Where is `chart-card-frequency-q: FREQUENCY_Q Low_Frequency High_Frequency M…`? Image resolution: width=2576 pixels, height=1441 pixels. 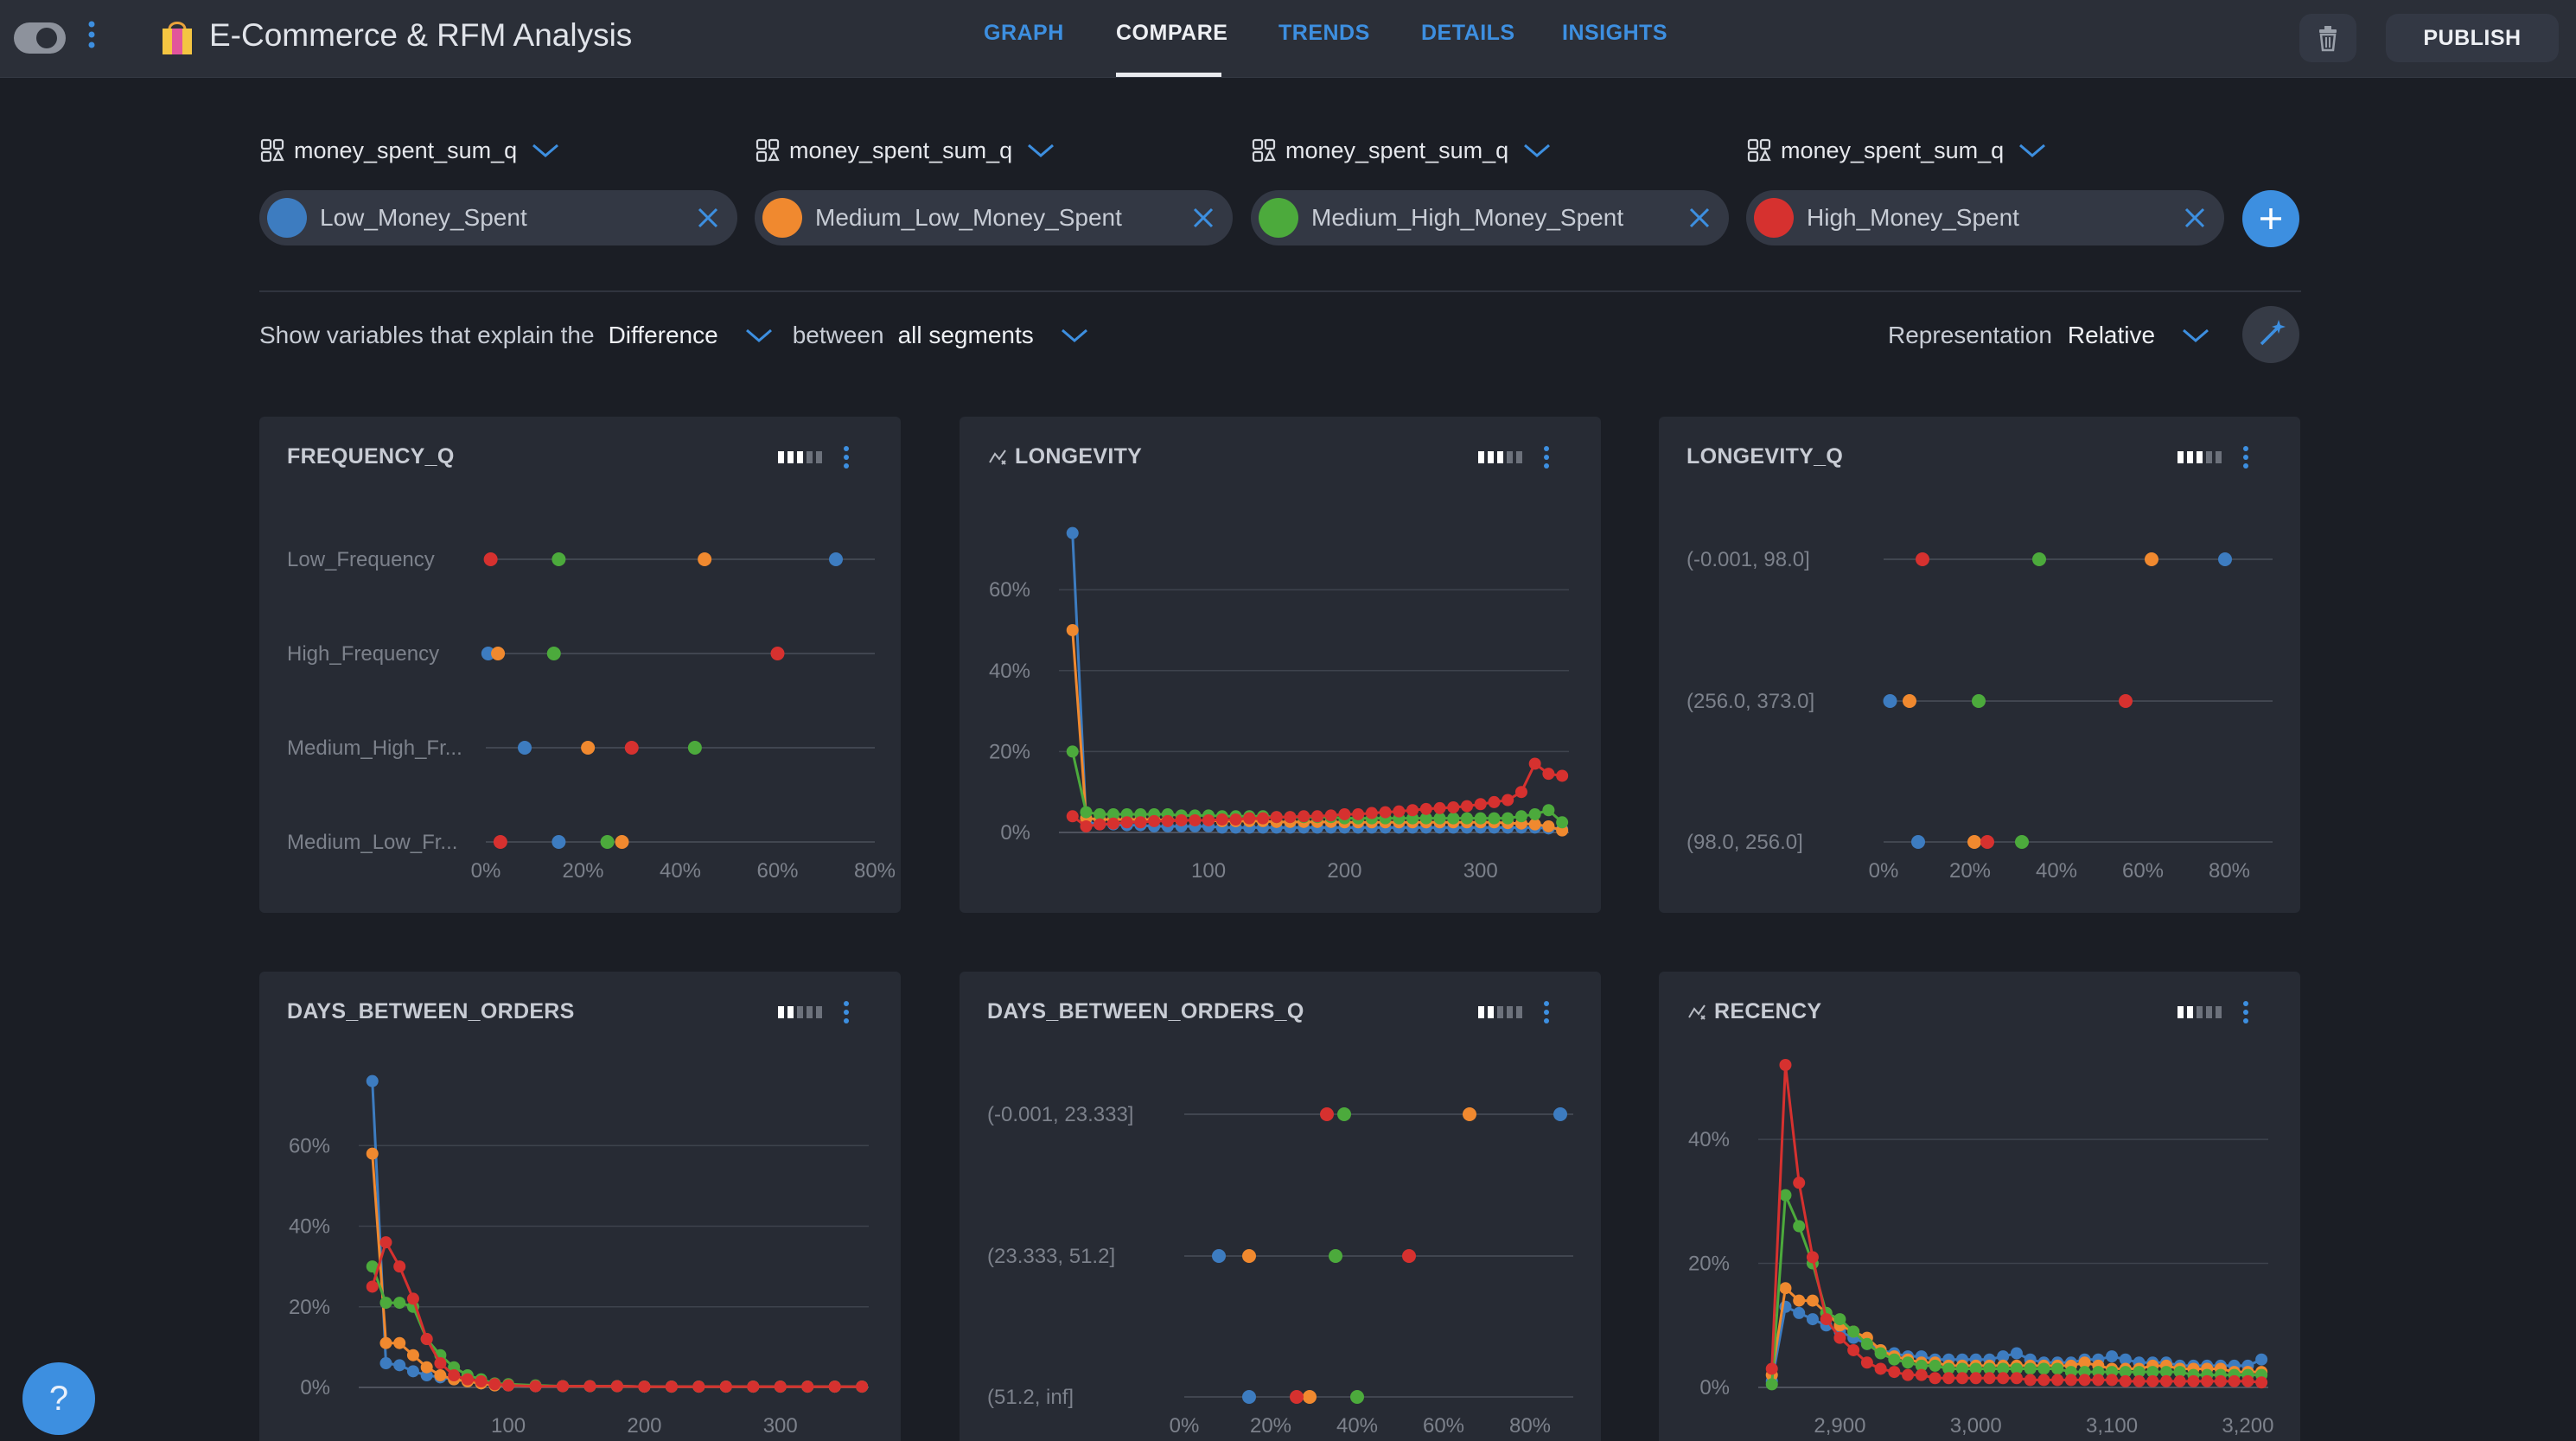
chart-card-frequency-q: FREQUENCY_Q Low_Frequency High_Frequency M… is located at coordinates (580, 665).